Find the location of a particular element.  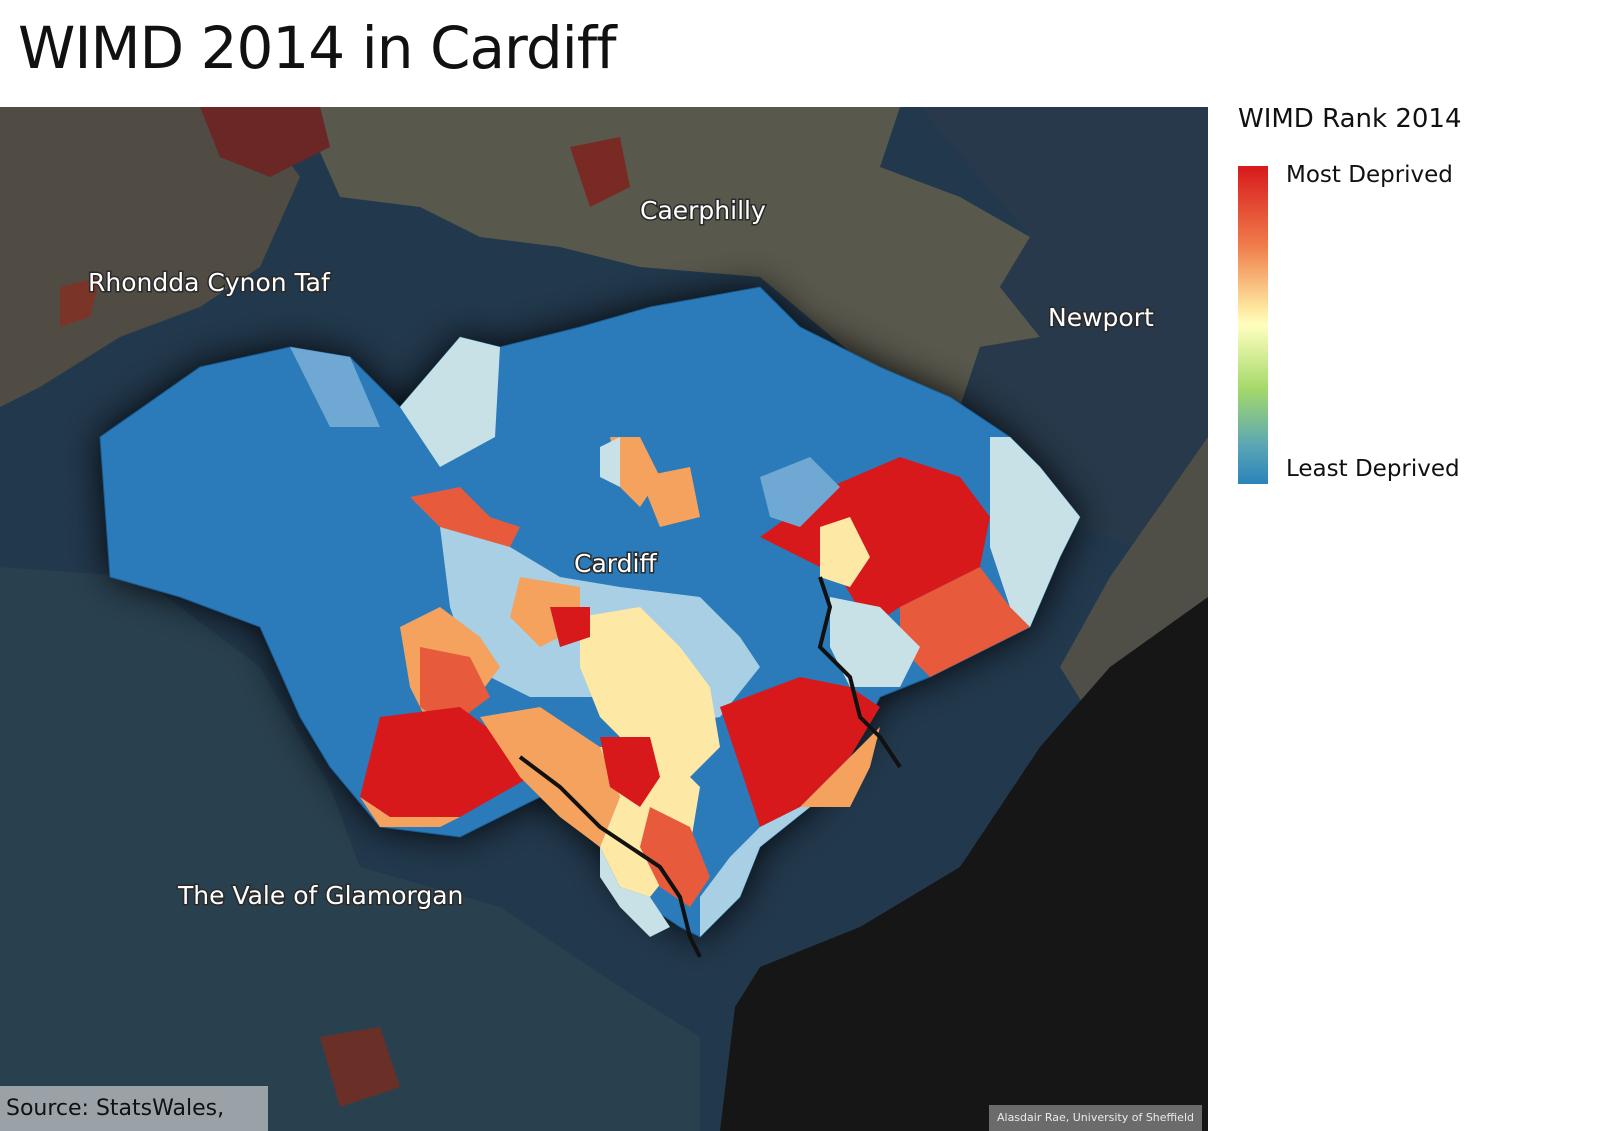

map-title: WIMD 2014 in Cardiff is located at coordinates (317, 48).